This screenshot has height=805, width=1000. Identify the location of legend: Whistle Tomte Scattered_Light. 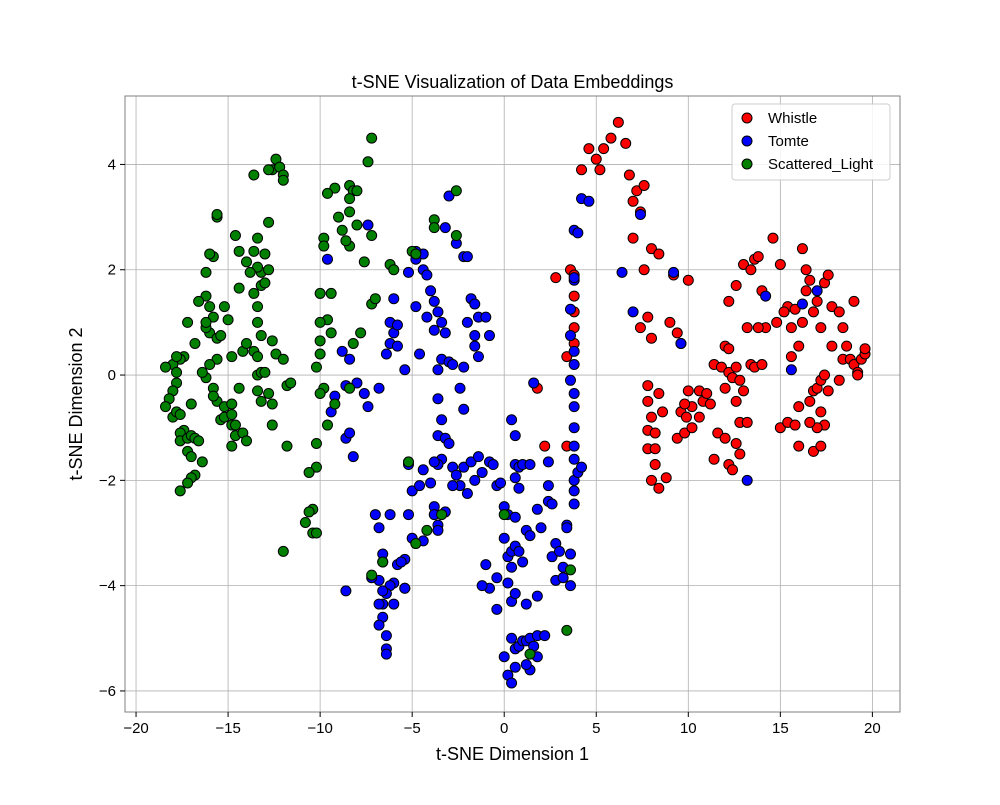
(811, 142).